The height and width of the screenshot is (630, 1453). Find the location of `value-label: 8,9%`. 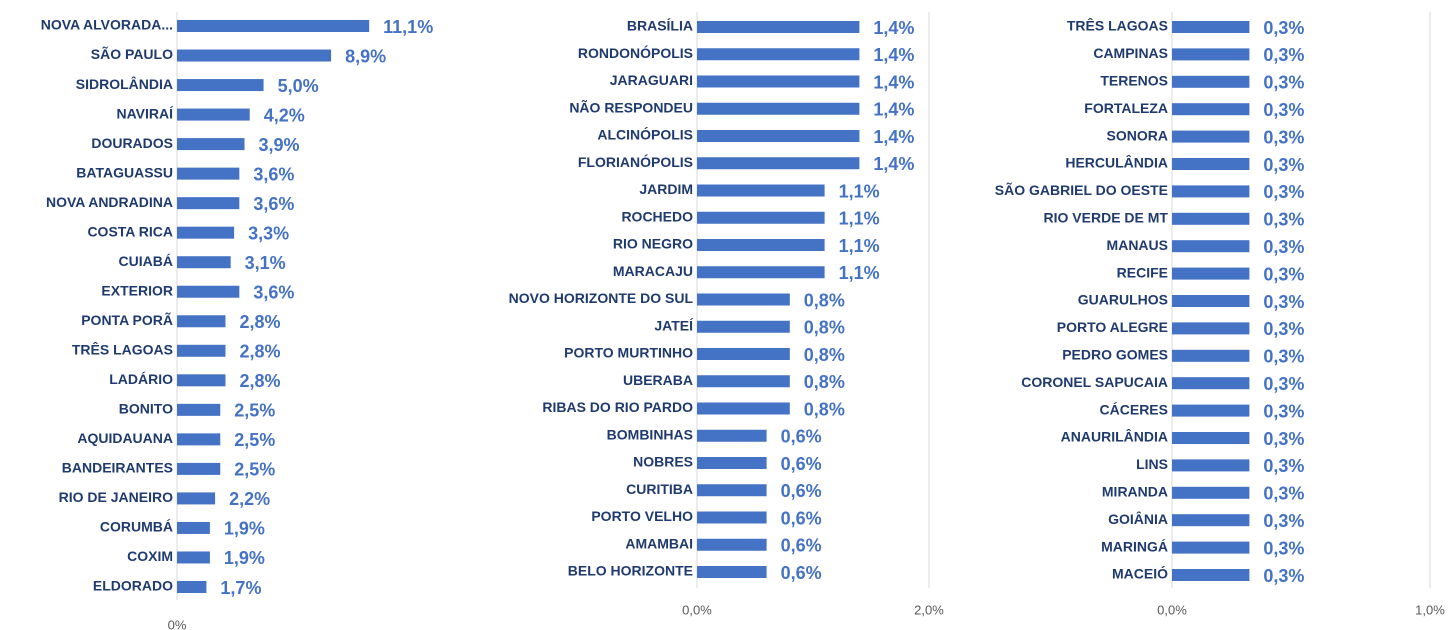

value-label: 8,9% is located at coordinates (365, 56).